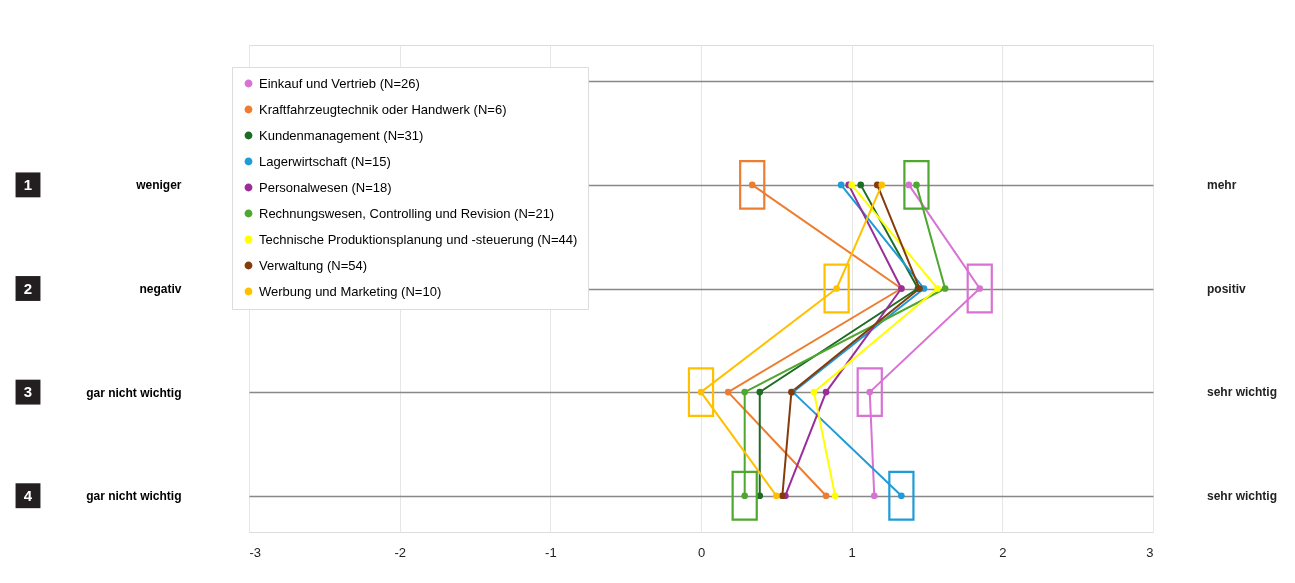 This screenshot has height=583, width=1295. What do you see at coordinates (701, 552) in the screenshot?
I see `x-tick-label: 0` at bounding box center [701, 552].